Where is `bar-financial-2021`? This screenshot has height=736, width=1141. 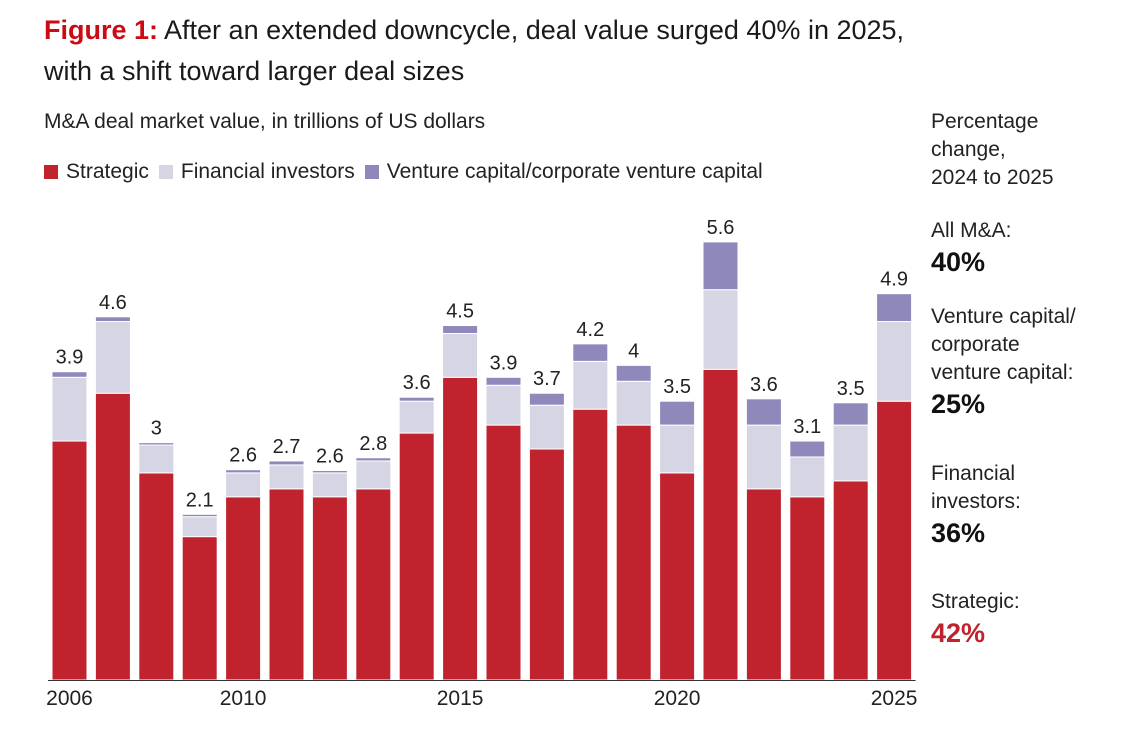
bar-financial-2021 is located at coordinates (720, 329).